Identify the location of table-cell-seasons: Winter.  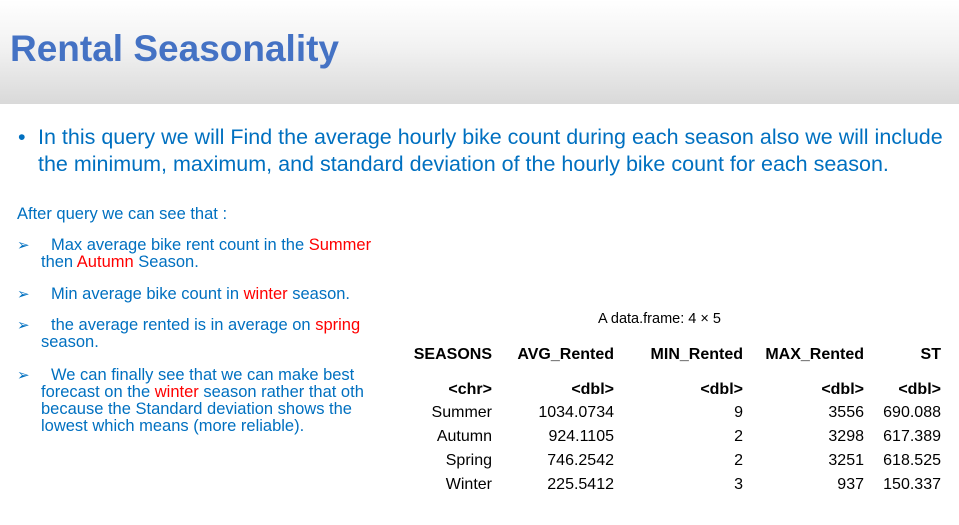
(468, 484).